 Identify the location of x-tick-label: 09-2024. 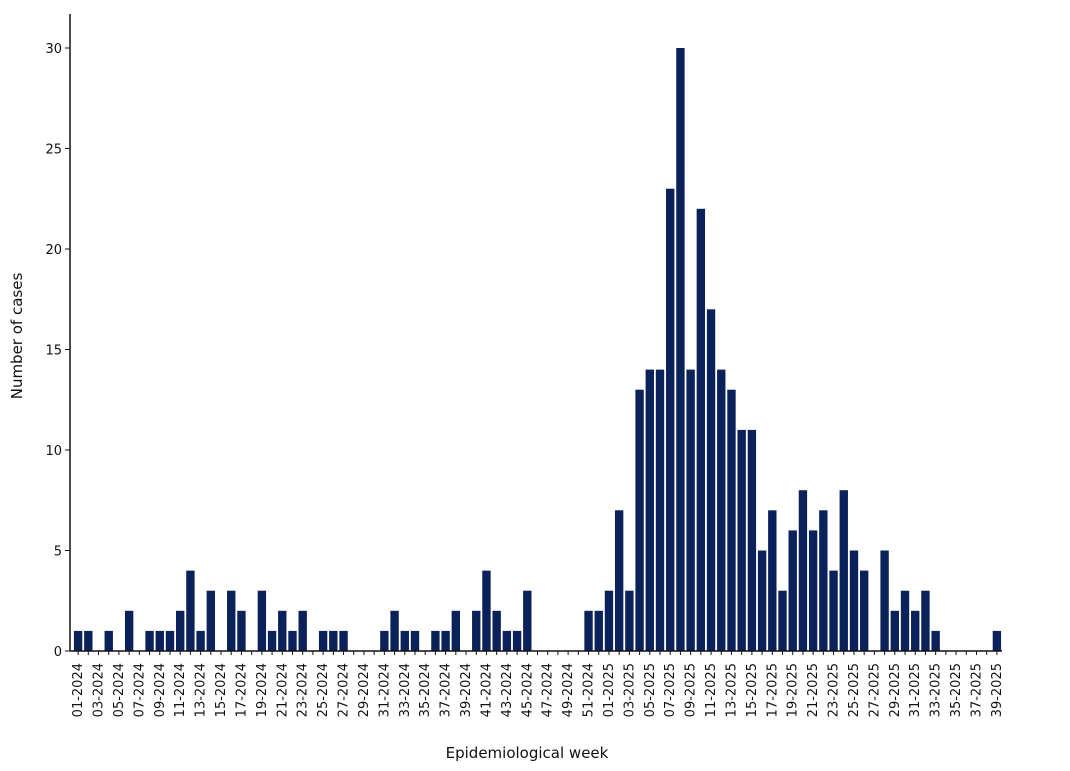
(160, 690).